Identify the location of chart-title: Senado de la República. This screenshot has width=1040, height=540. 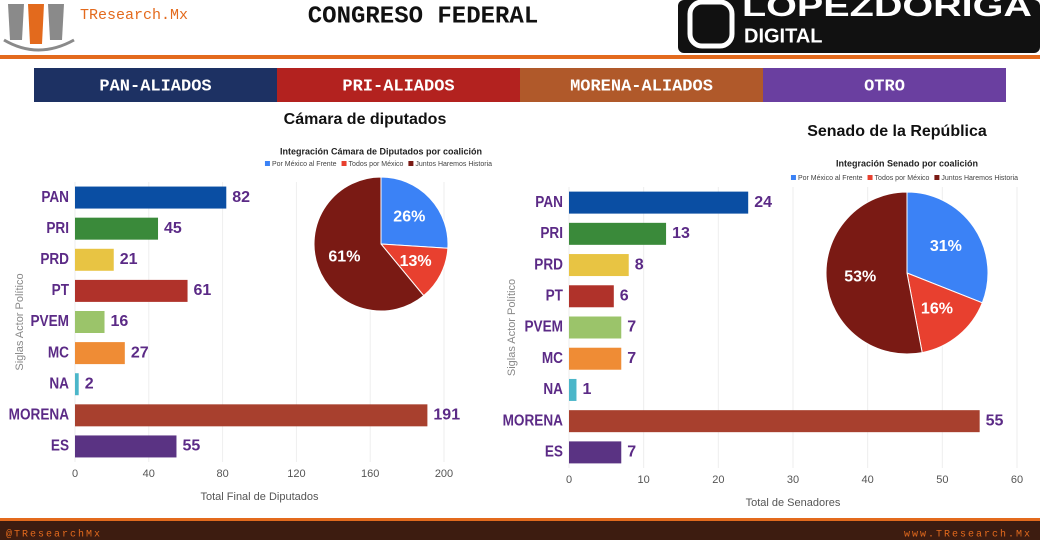
(897, 131).